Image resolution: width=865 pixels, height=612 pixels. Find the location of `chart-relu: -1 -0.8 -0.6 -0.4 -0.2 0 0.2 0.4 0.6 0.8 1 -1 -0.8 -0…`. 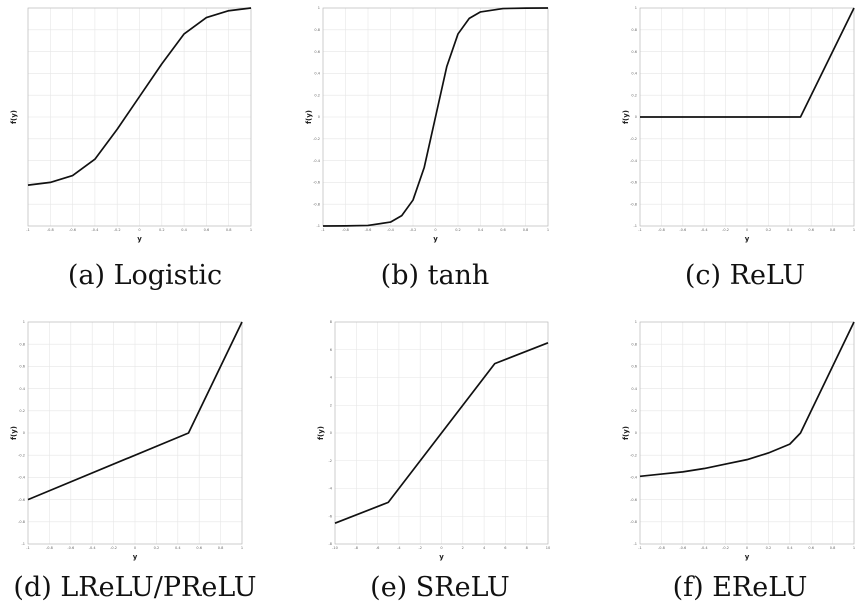

chart-relu: -1 -0.8 -0.6 -0.4 -0.2 0 0.2 0.4 0.6 0.8 1 -1 -0.8 -0… is located at coordinates (738, 124).